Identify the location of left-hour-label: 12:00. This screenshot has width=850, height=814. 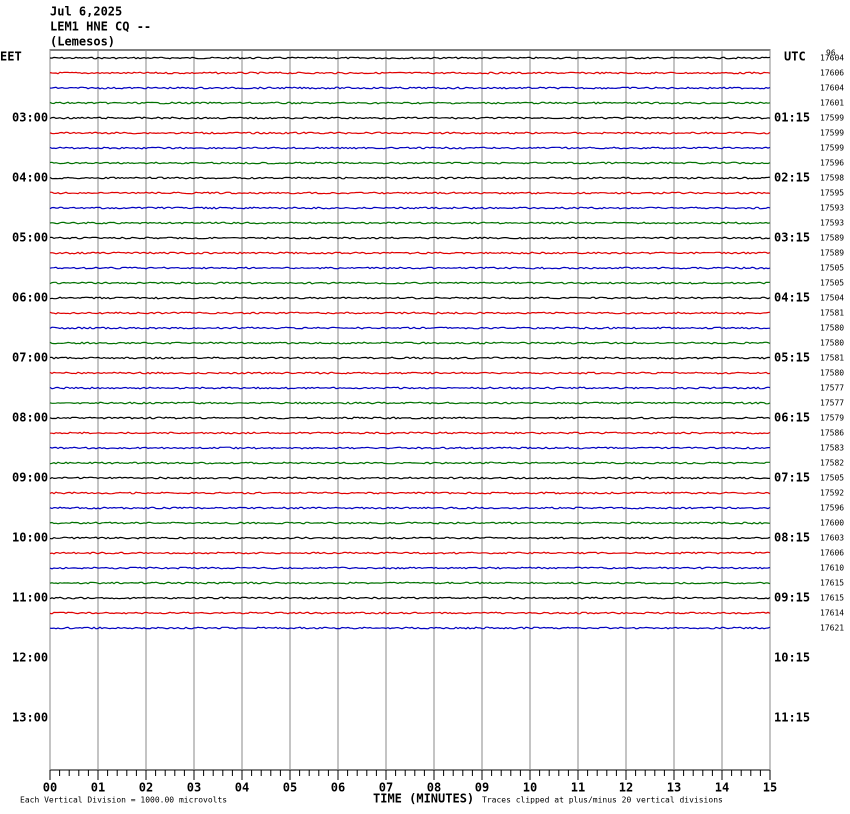
(30, 658).